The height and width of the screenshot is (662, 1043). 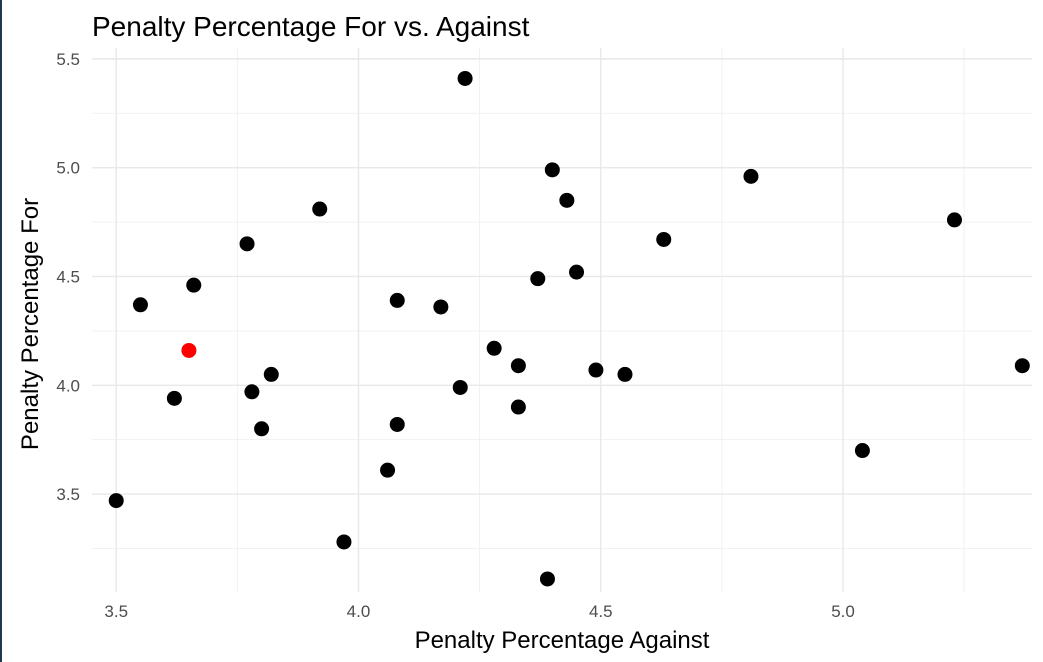 What do you see at coordinates (68, 385) in the screenshot?
I see `y-tick-label: 4.0` at bounding box center [68, 385].